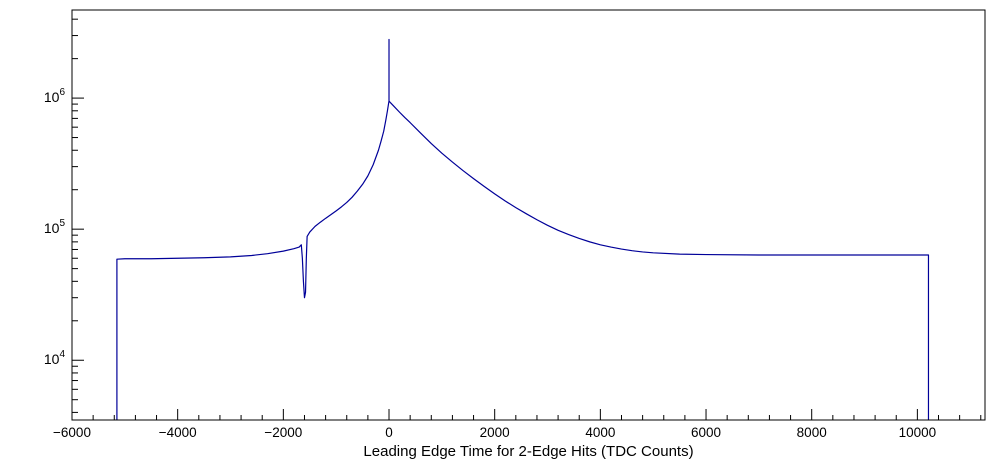 Image resolution: width=996 pixels, height=472 pixels. I want to click on x-axis-labels: −6000 −4000 −2000 0 2000 4000 6000 8000 10000, so click(494, 432).